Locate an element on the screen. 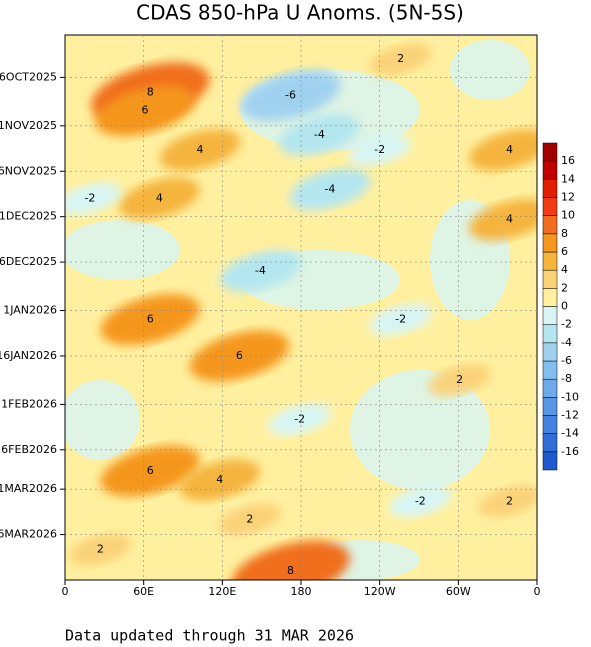 This screenshot has width=591, height=647. colorbar-label: -4 is located at coordinates (566, 342).